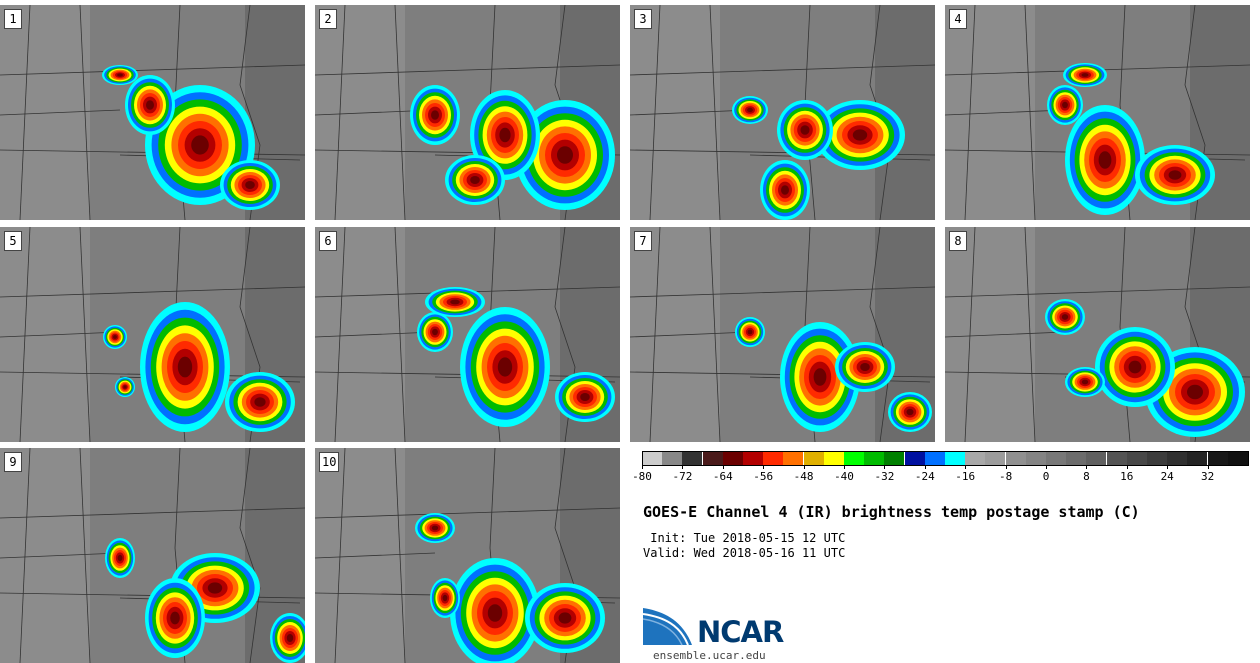 This screenshot has width=1260, height=663. I want to click on temperature-colorbar, so click(945, 458).